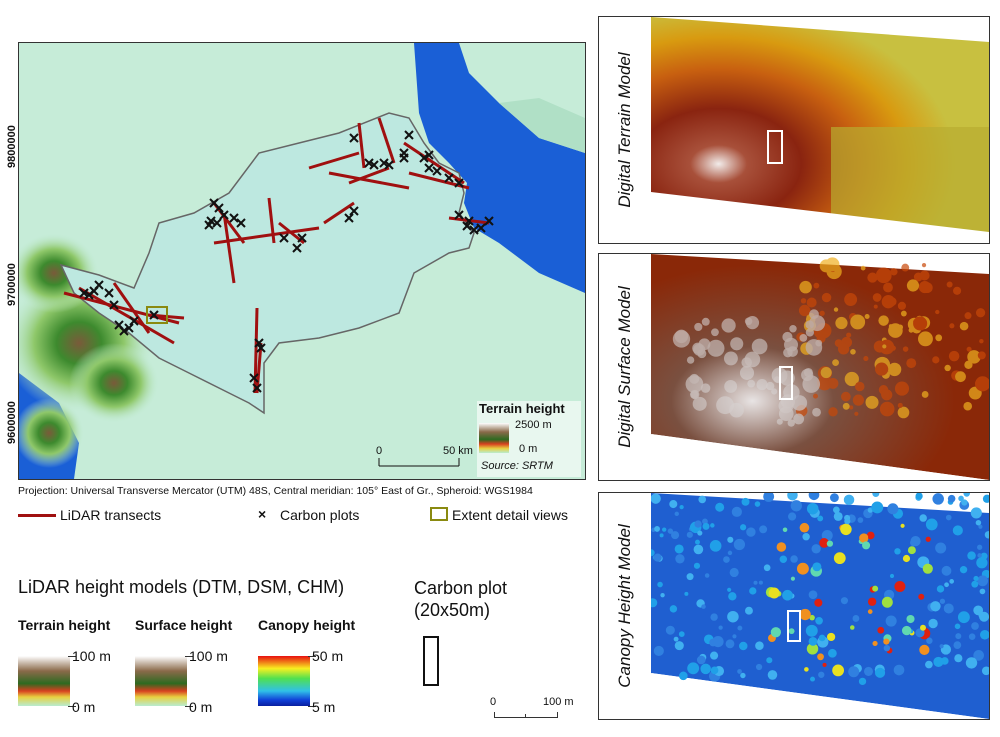  I want to click on dtm-title: Digital Terrain Model, so click(624, 130).